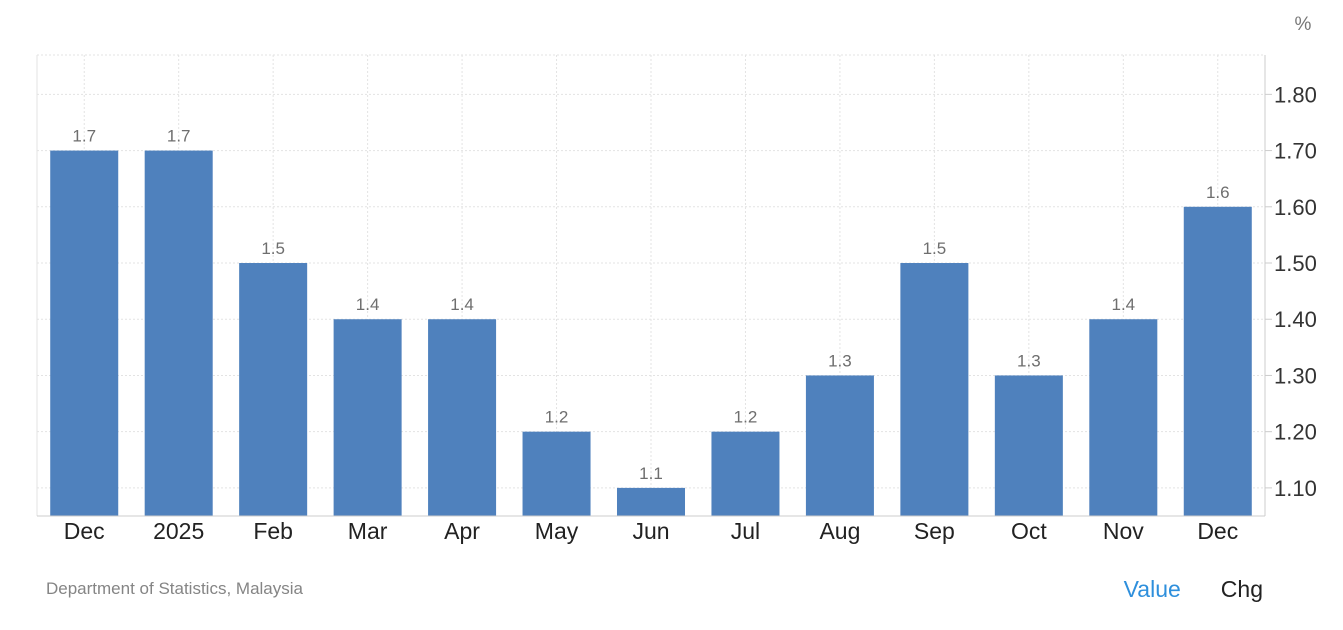 The width and height of the screenshot is (1343, 630). What do you see at coordinates (1295, 207) in the screenshot?
I see `y-tick-label: 1.60` at bounding box center [1295, 207].